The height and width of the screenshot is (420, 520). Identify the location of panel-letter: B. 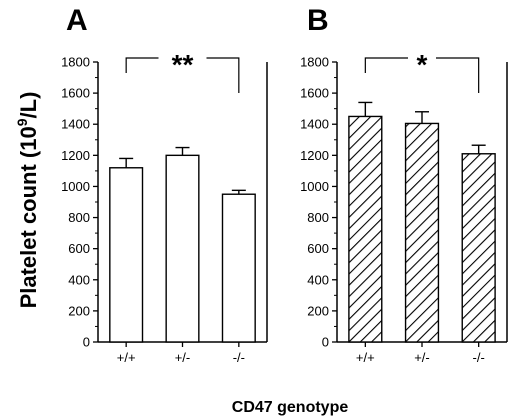
(318, 20).